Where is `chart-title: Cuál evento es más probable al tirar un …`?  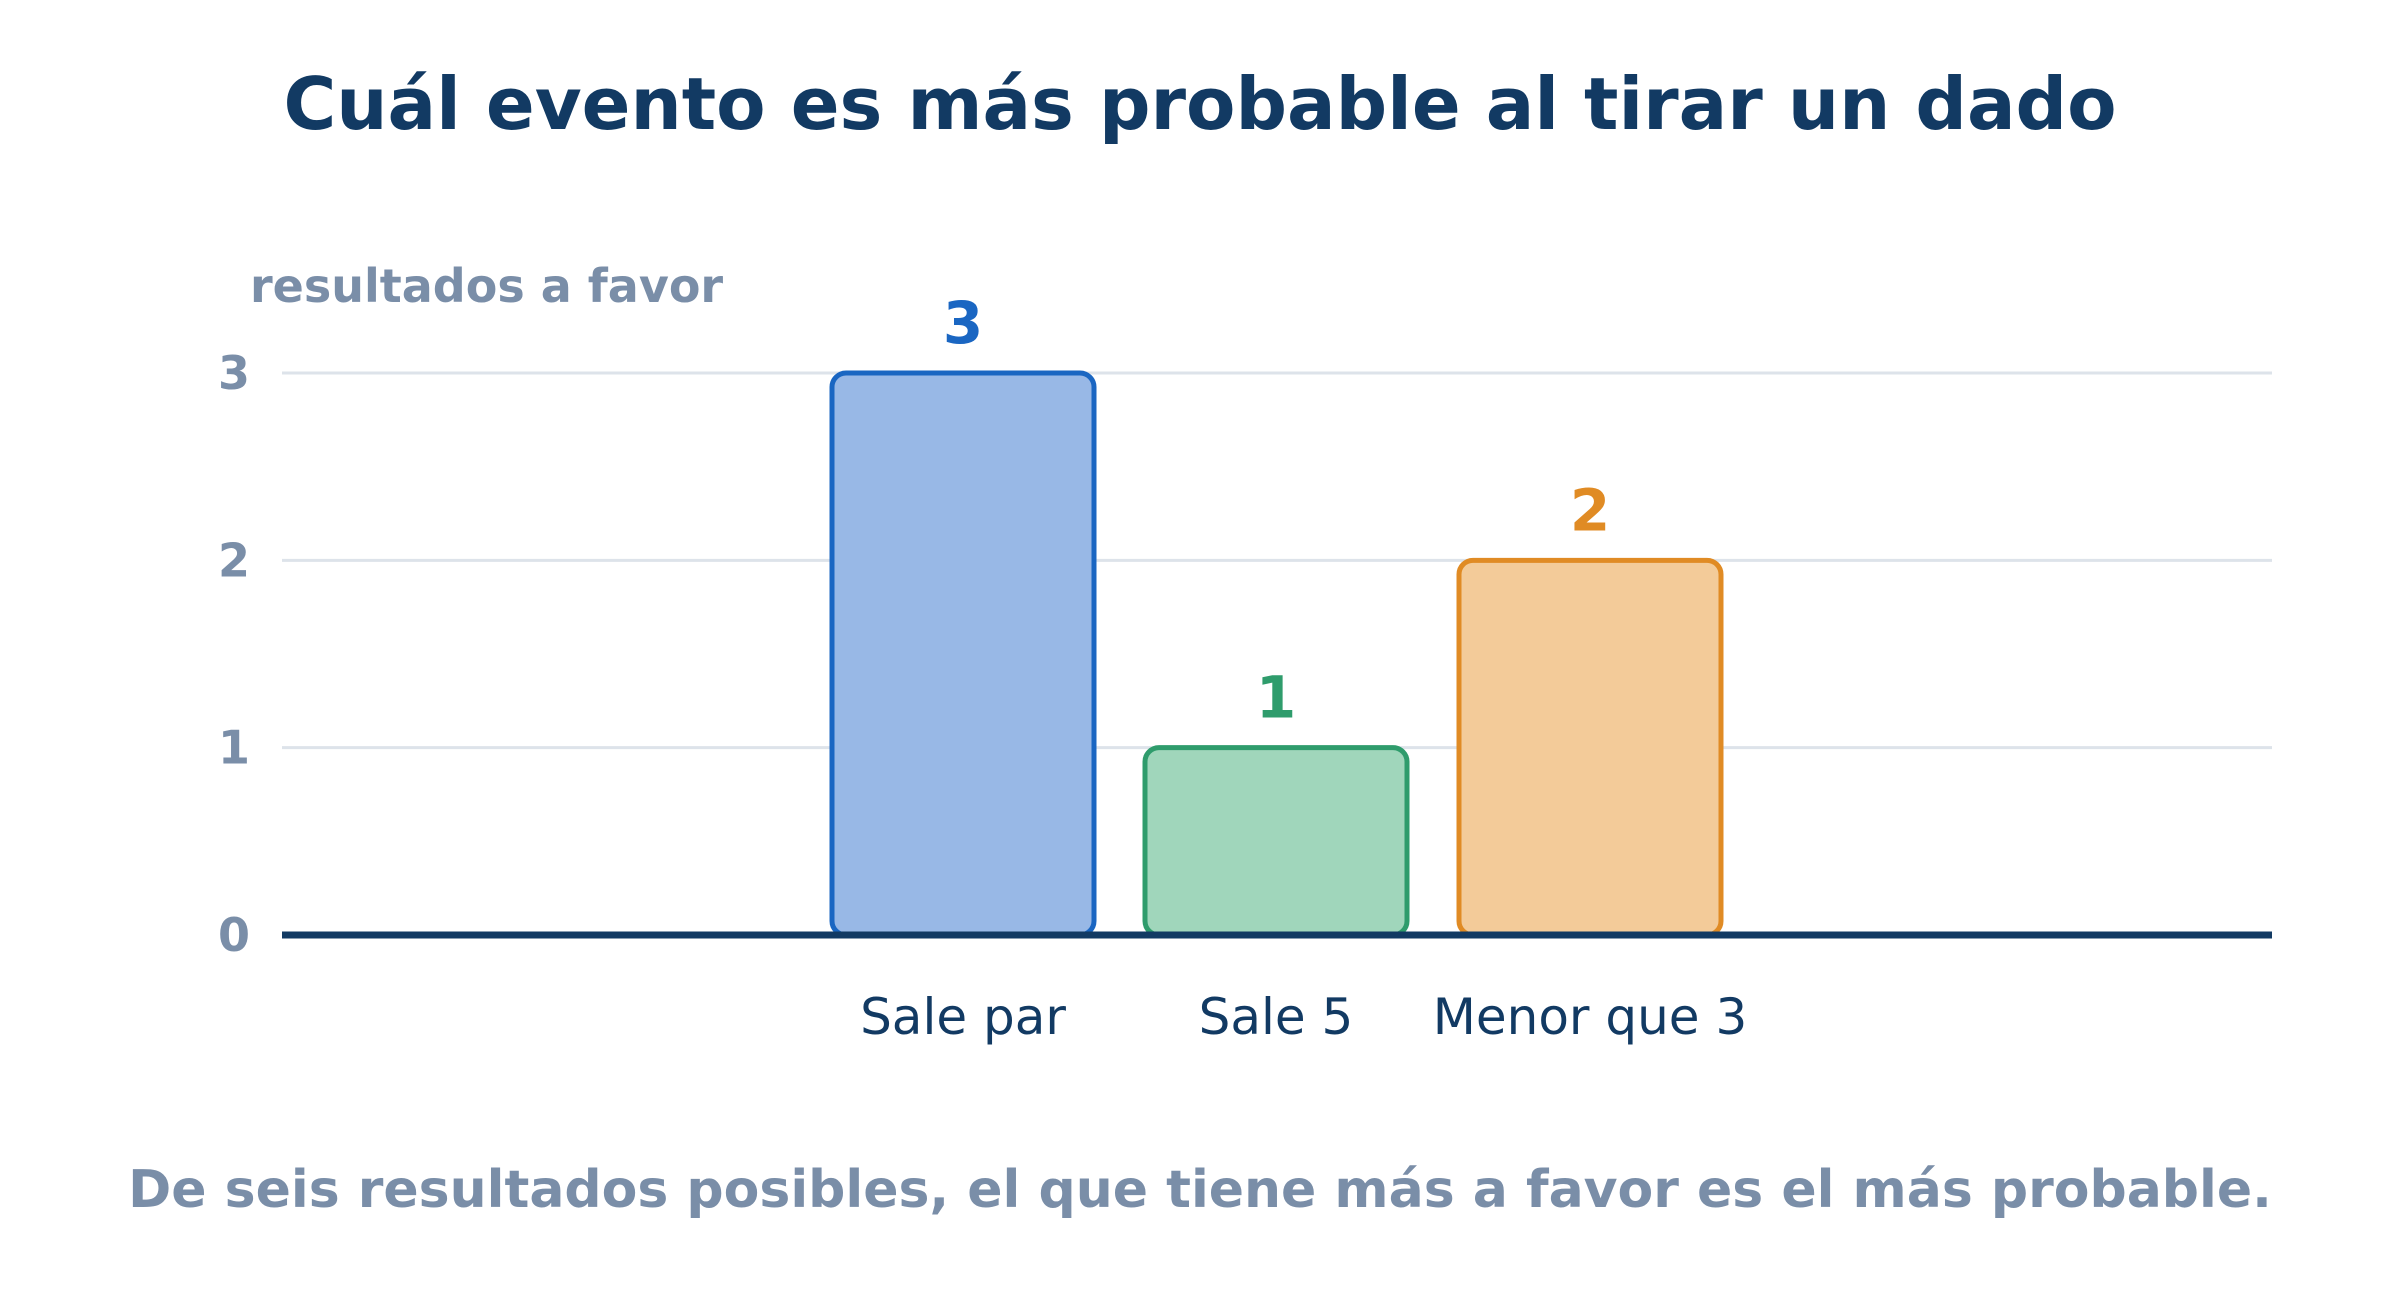
chart-title: Cuál evento es más probable al tirar un … is located at coordinates (1200, 104).